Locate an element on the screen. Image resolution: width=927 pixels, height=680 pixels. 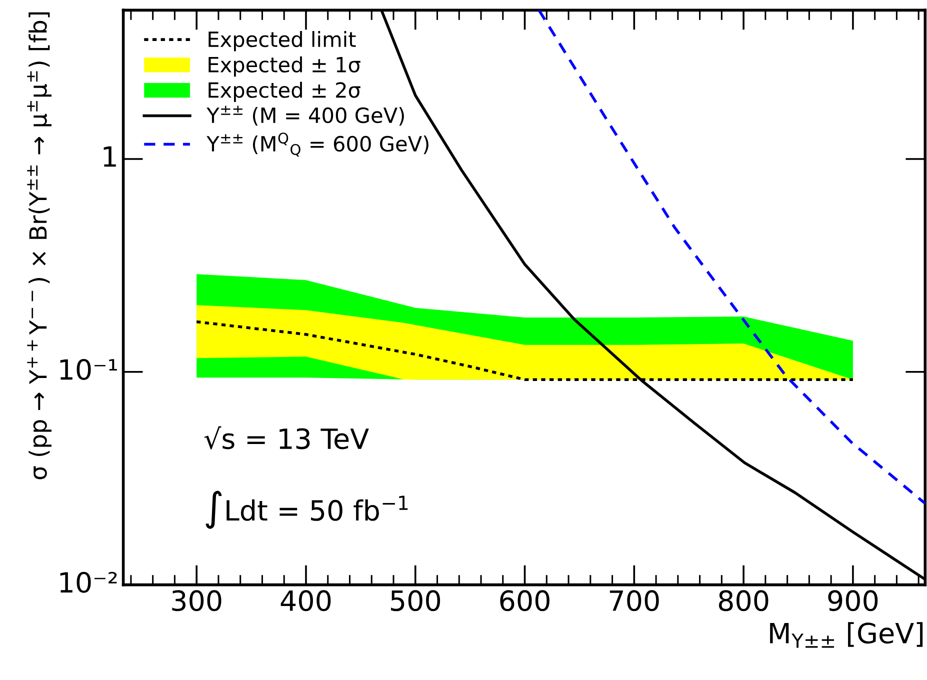
x-tick-label: 800 is located at coordinates (743, 601).